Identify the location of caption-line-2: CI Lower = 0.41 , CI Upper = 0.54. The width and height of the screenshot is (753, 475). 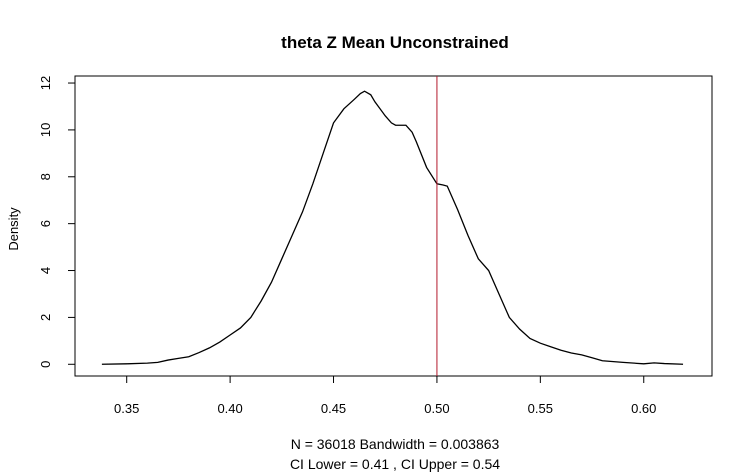
(395, 464).